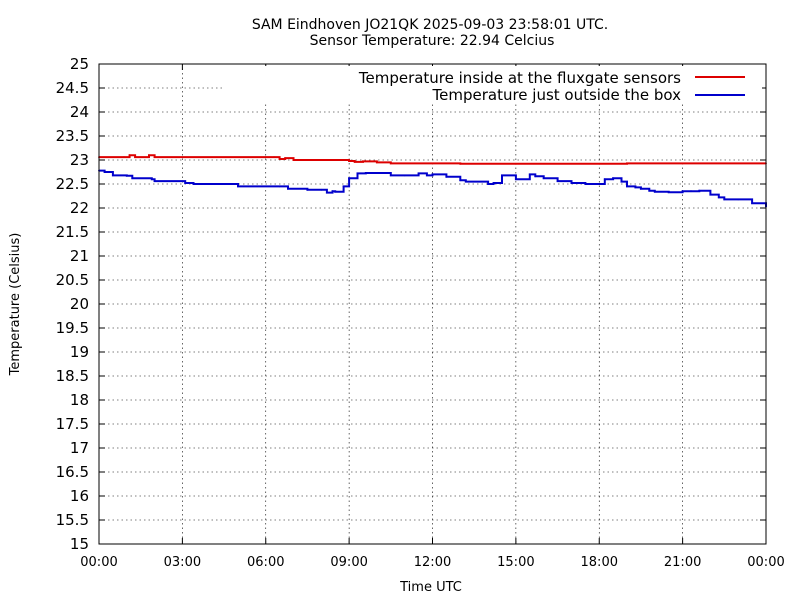 The height and width of the screenshot is (605, 800). Describe the element at coordinates (79, 448) in the screenshot. I see `y-tick-label: 17` at that location.